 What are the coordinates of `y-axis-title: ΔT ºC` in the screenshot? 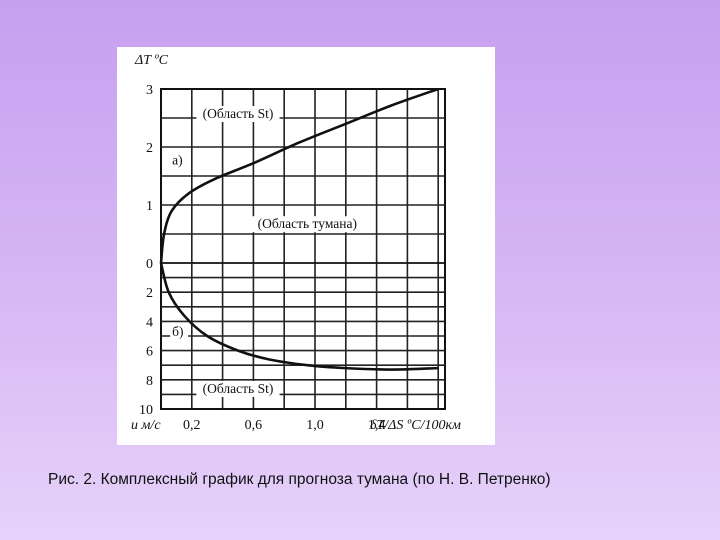 It's located at (151, 60).